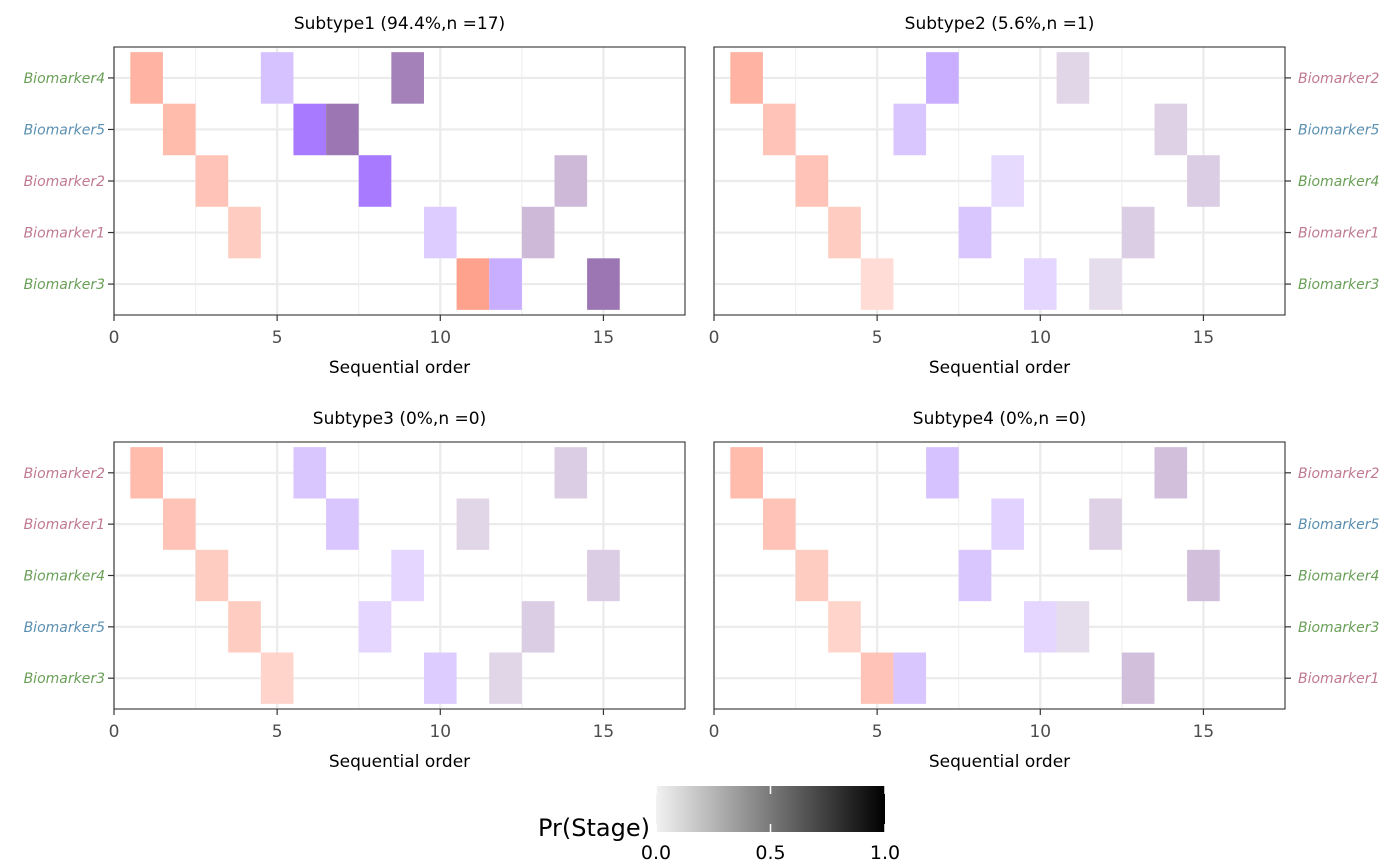  What do you see at coordinates (399, 24) in the screenshot?
I see `panel-title: Subtype1 (94.4%,n =17)` at bounding box center [399, 24].